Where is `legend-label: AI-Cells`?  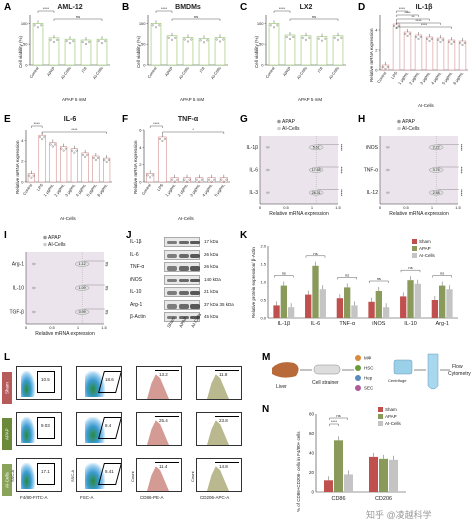
legend-label: AI-Cells is located at coordinates (393, 423).